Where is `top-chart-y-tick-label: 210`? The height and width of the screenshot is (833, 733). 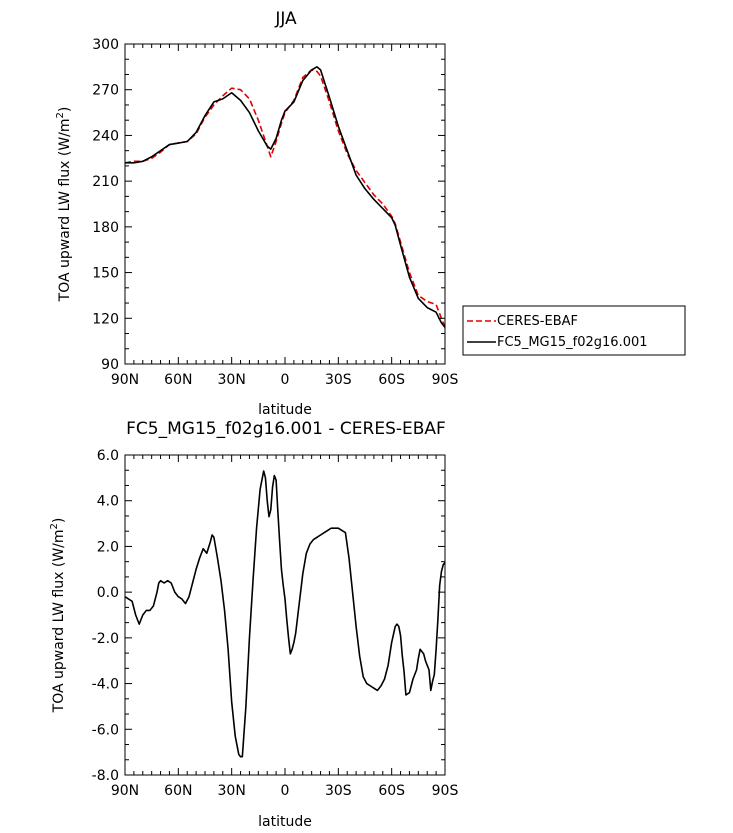 top-chart-y-tick-label: 210 is located at coordinates (105, 182).